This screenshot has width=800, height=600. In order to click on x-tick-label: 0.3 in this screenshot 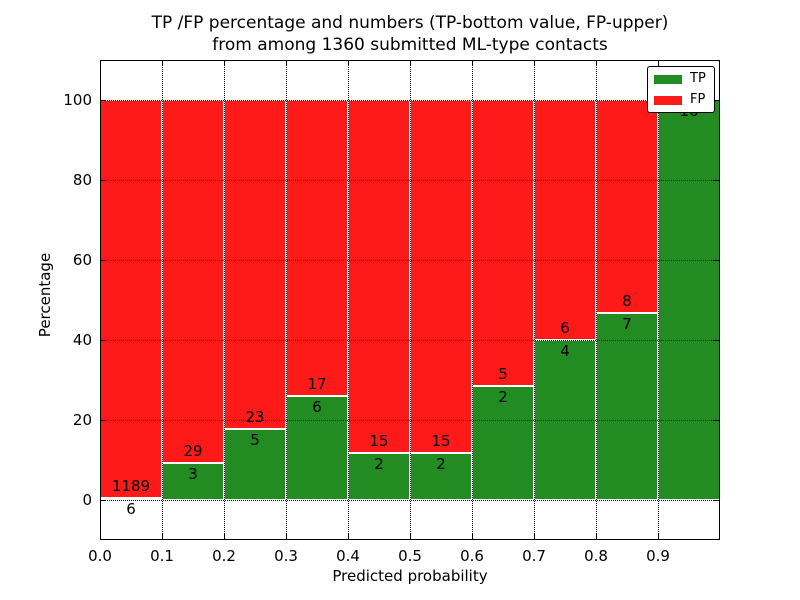, I will do `click(286, 556)`.